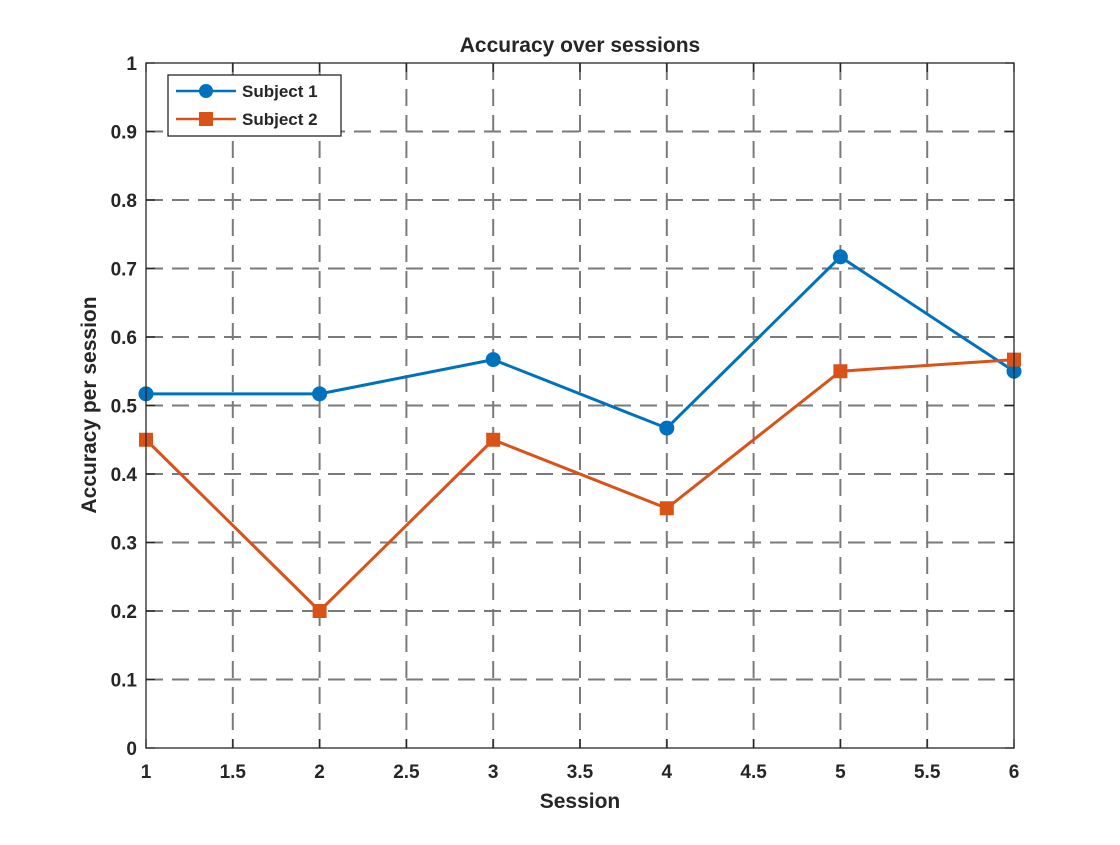 This screenshot has width=1120, height=845. What do you see at coordinates (280, 91) in the screenshot?
I see `legend-label-subject-1: Subject 1` at bounding box center [280, 91].